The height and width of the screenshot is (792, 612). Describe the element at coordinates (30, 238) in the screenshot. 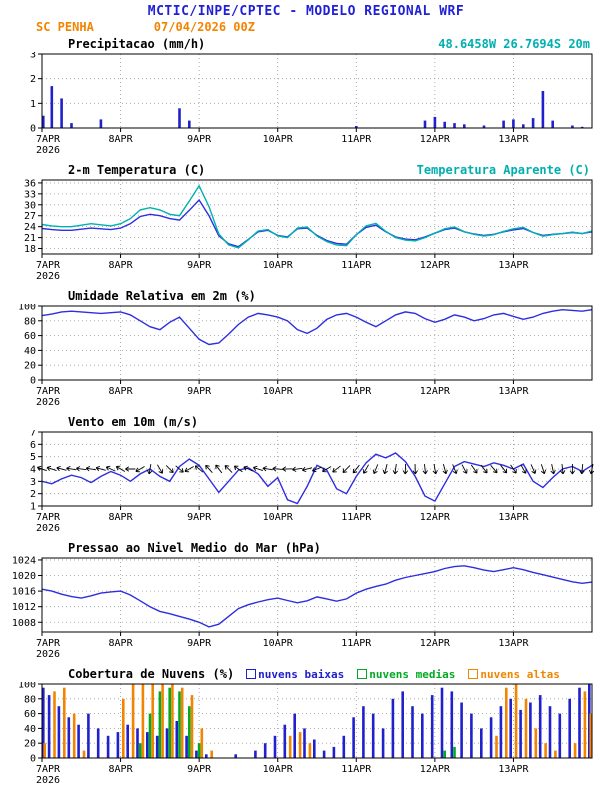

I see `y-axis-tick-label: 21` at that location.